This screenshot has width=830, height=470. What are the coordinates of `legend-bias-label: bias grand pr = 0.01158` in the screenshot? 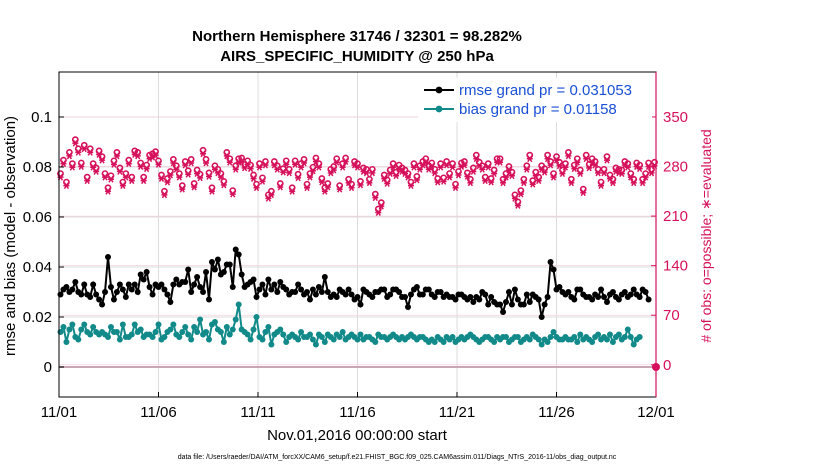 It's located at (538, 109).